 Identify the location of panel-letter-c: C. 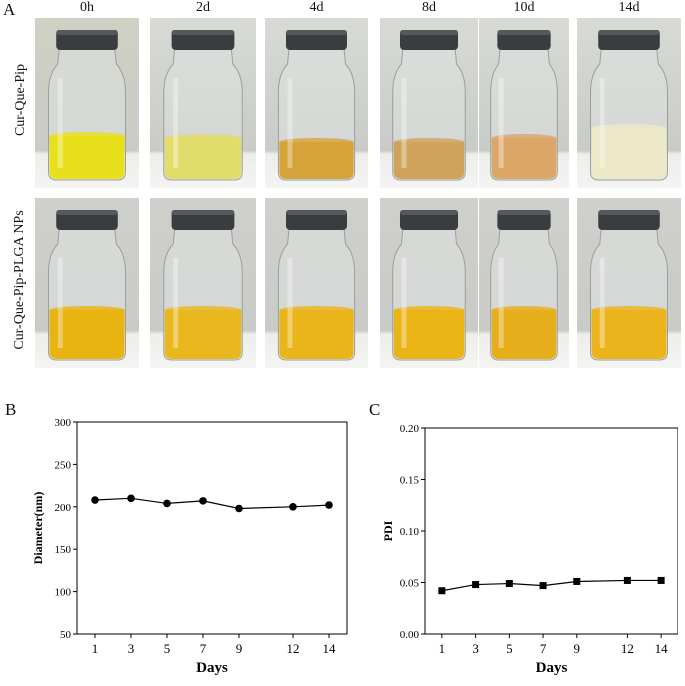
(375, 409).